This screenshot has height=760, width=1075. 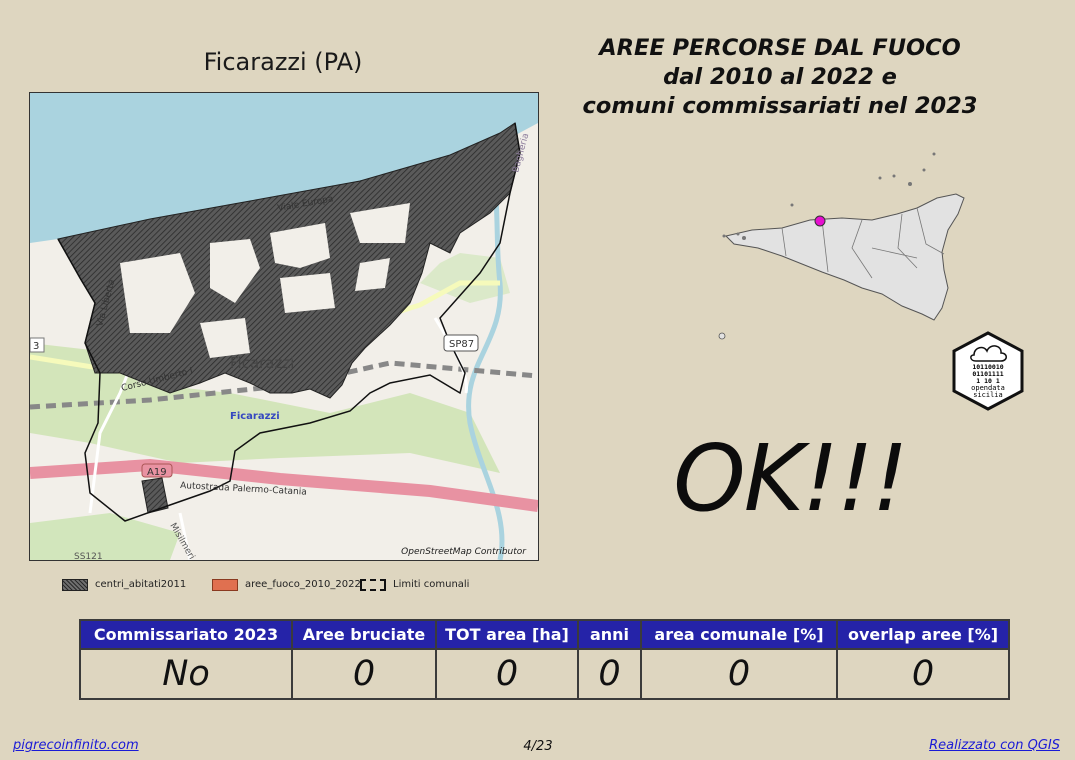 I want to click on logo-name-1: opendata, so click(x=988, y=388).